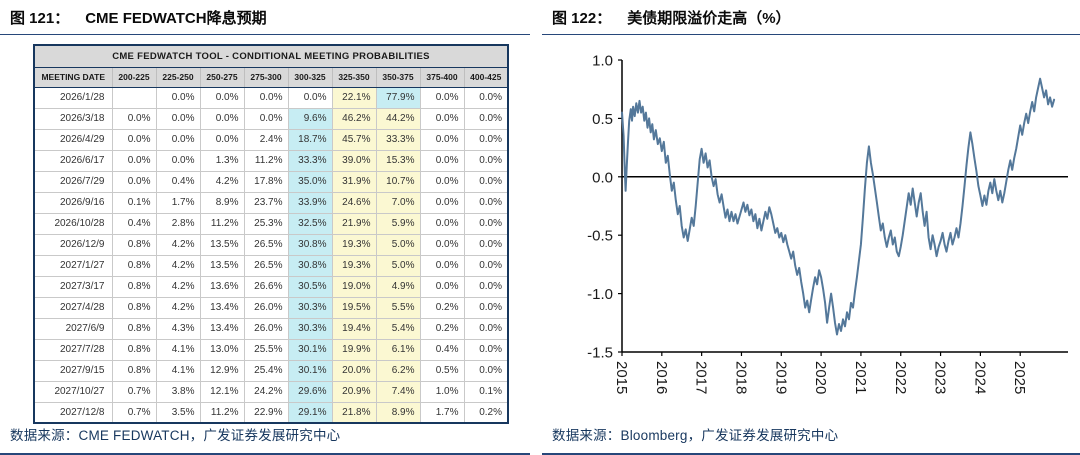  What do you see at coordinates (600, 353) in the screenshot?
I see `y-tick-label: -1.5` at bounding box center [600, 353].